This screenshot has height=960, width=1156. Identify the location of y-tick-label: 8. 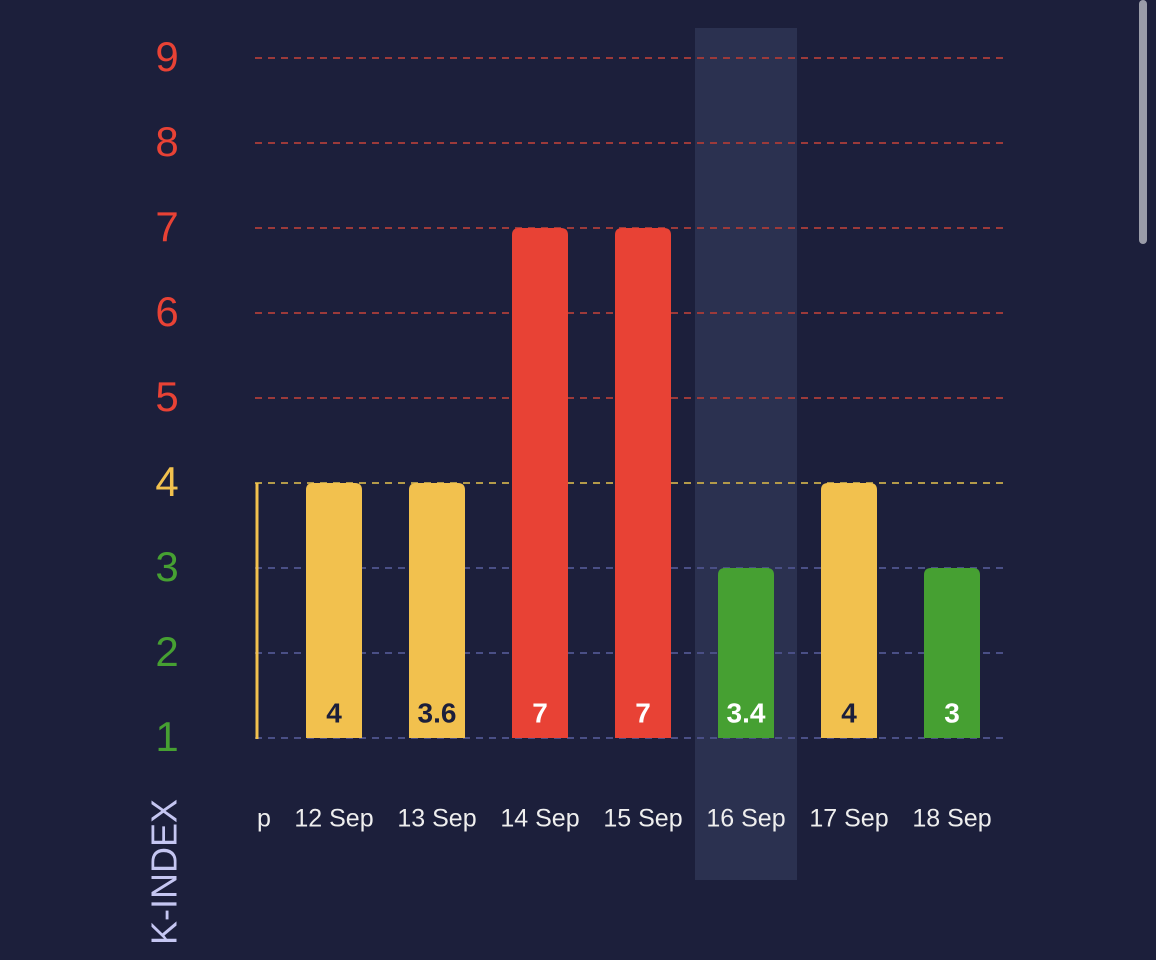
(166, 141).